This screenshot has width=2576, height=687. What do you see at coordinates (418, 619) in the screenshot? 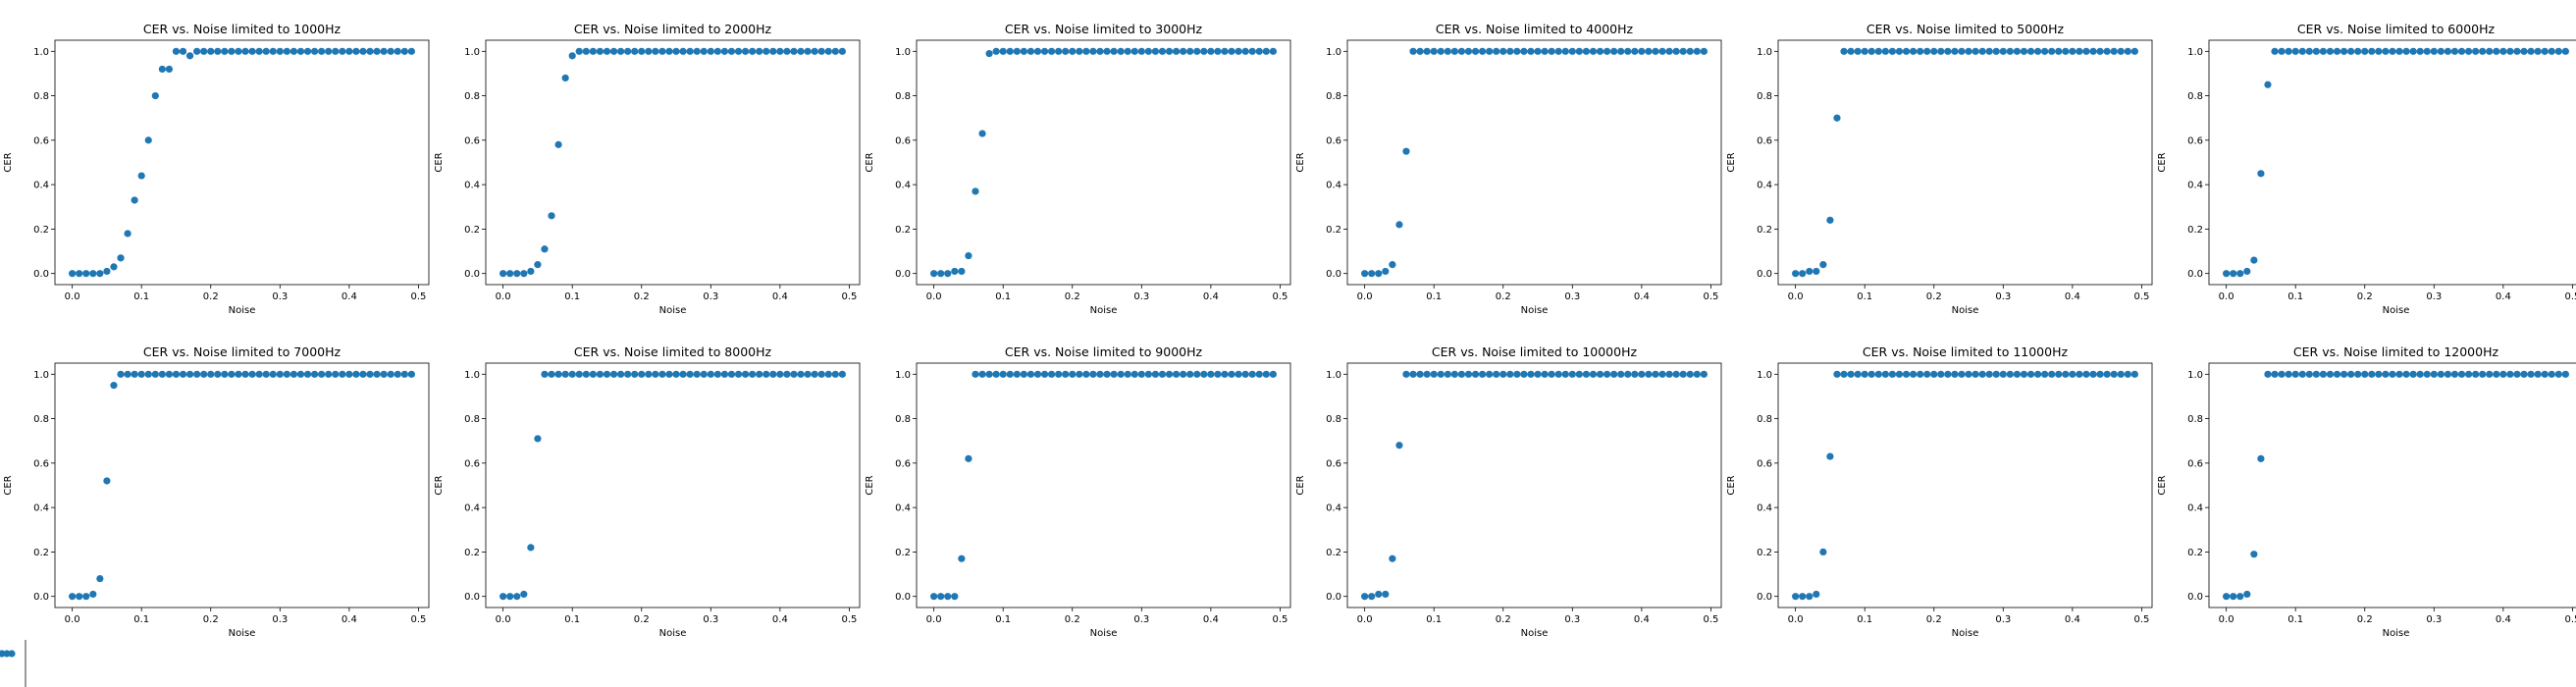
I see `x-tick-label: 0.5` at bounding box center [418, 619].